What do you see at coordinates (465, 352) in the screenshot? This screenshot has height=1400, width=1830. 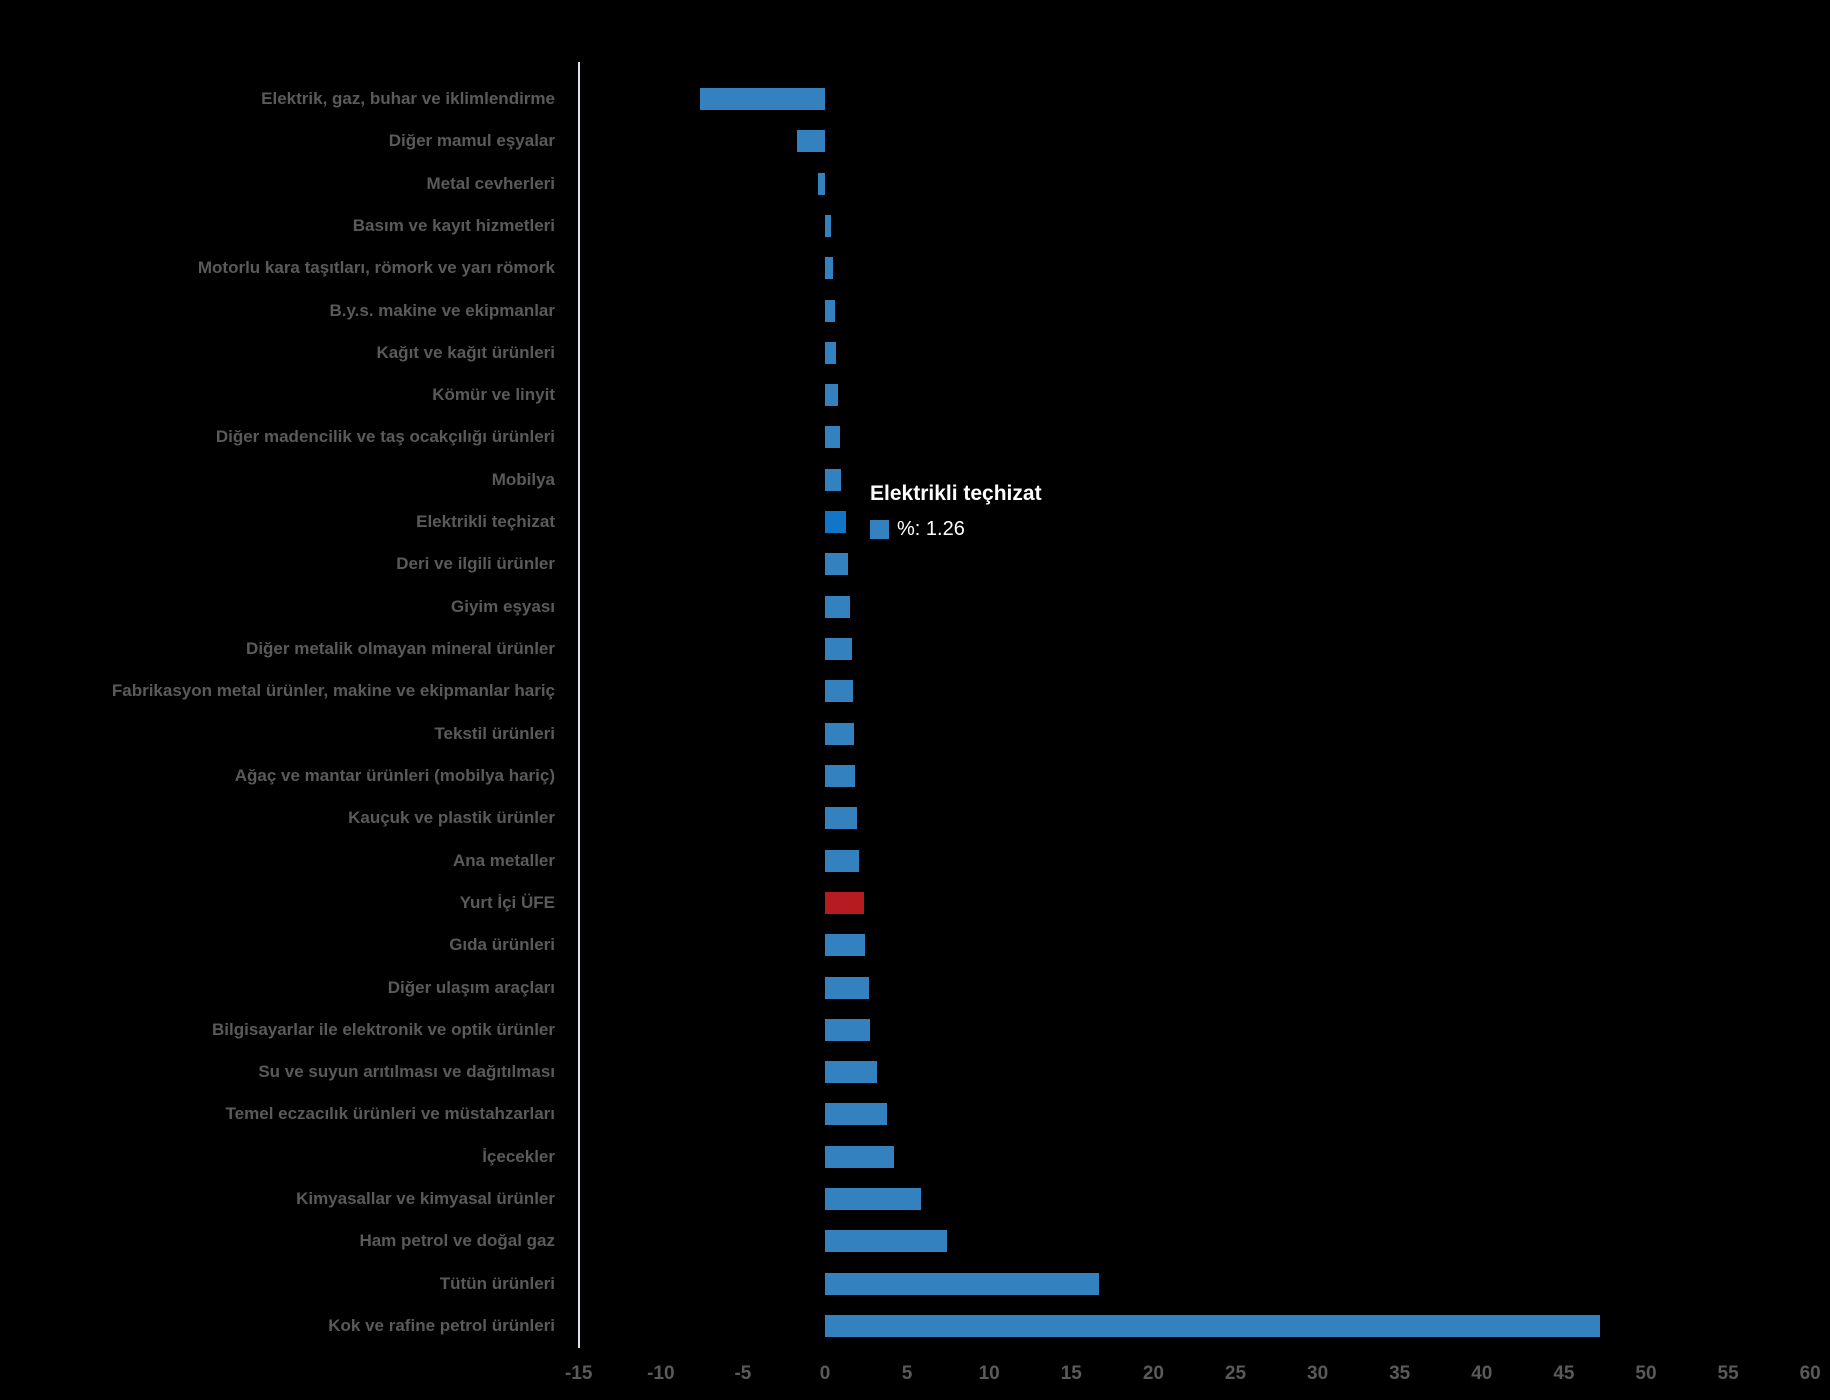 I see `category-label: Kağıt ve kağıt ürünleri` at bounding box center [465, 352].